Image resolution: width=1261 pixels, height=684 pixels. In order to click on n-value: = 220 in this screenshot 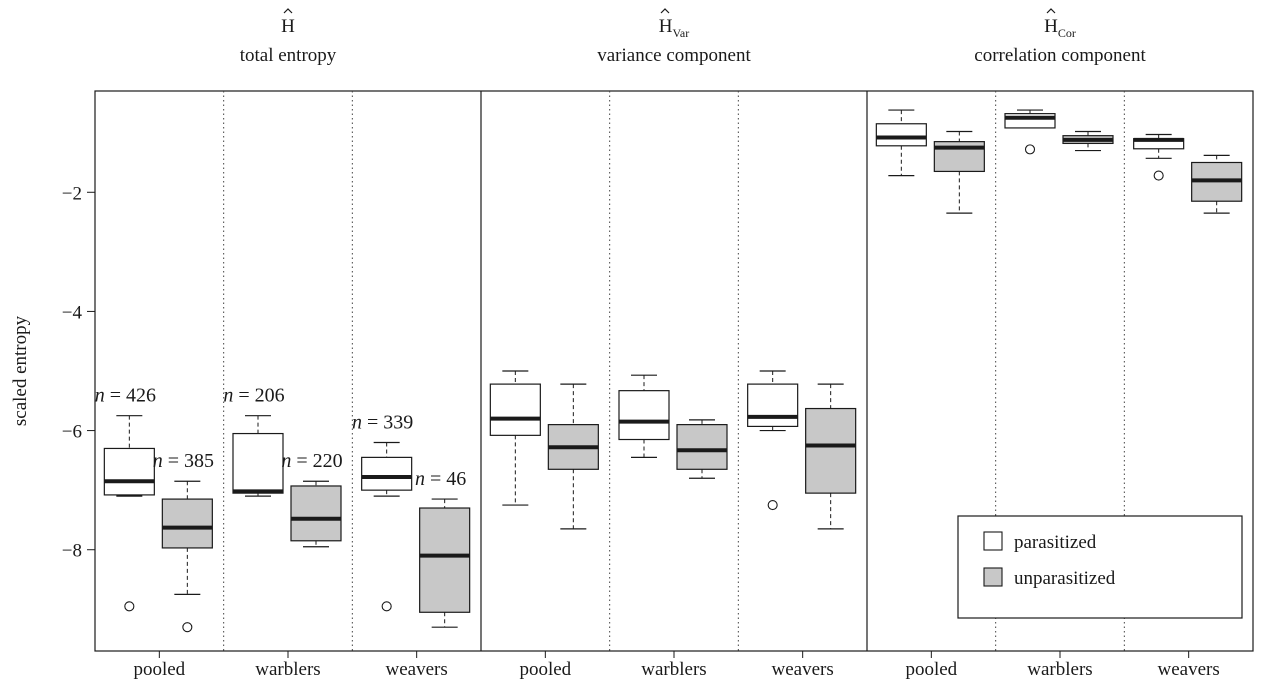, I will do `click(316, 461)`.